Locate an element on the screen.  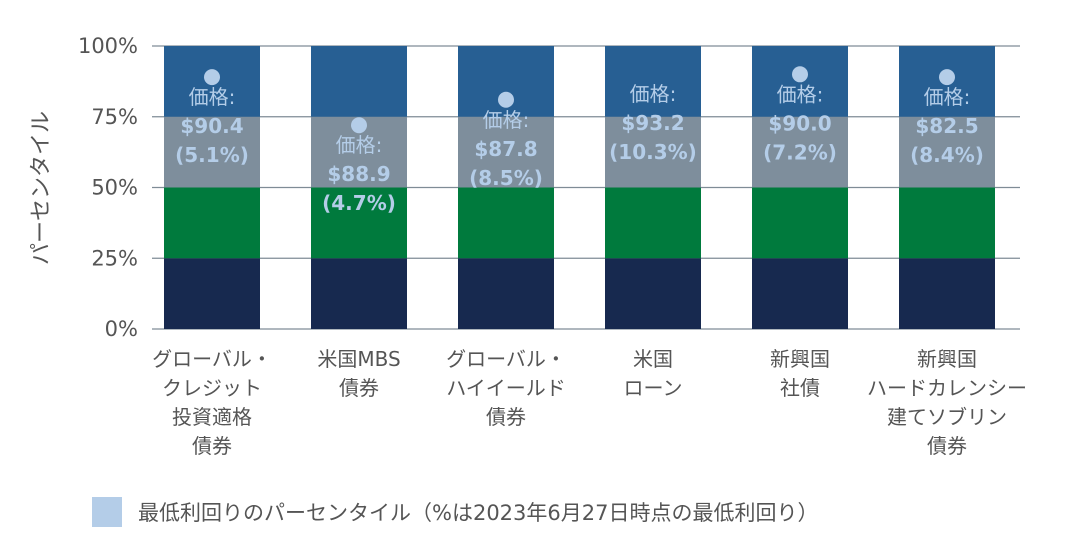
y-tick-label: 100% is located at coordinates (108, 46).